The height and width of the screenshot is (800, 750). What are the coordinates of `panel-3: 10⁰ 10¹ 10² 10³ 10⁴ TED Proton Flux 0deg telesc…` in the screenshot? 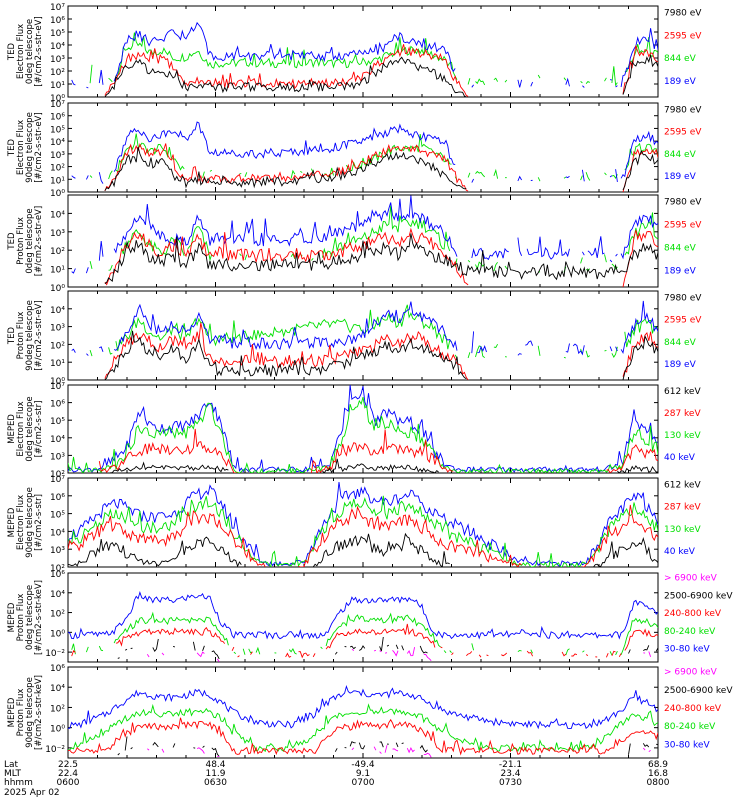 It's located at (354, 244).